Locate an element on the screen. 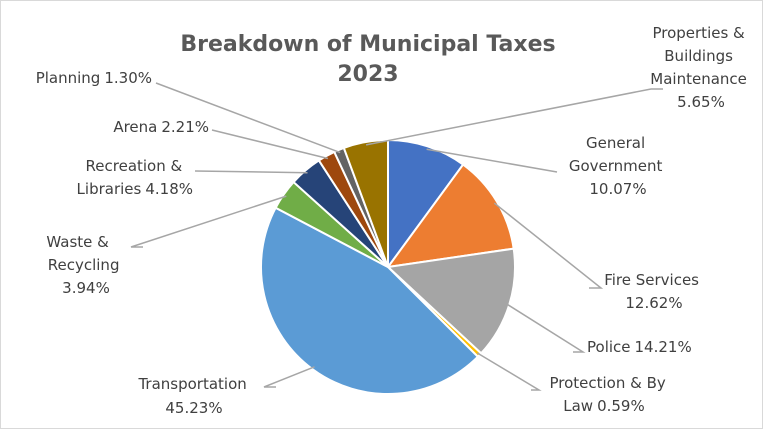 The width and height of the screenshot is (765, 431). data-label-planning: Planning 1.30% is located at coordinates (94, 78).